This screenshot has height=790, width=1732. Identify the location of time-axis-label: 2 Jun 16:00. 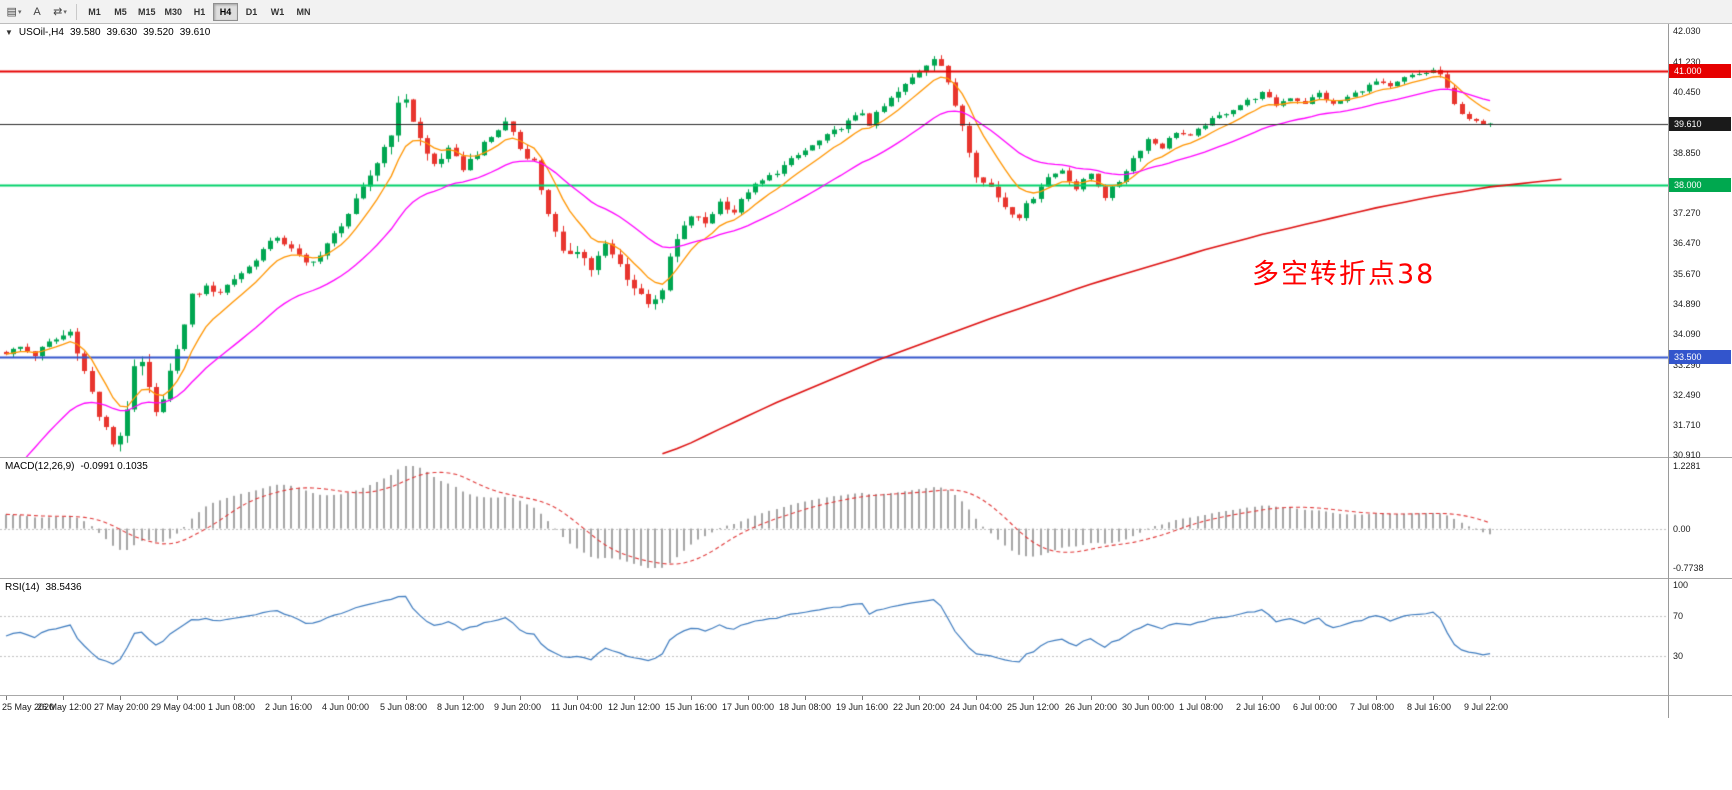
(289, 707).